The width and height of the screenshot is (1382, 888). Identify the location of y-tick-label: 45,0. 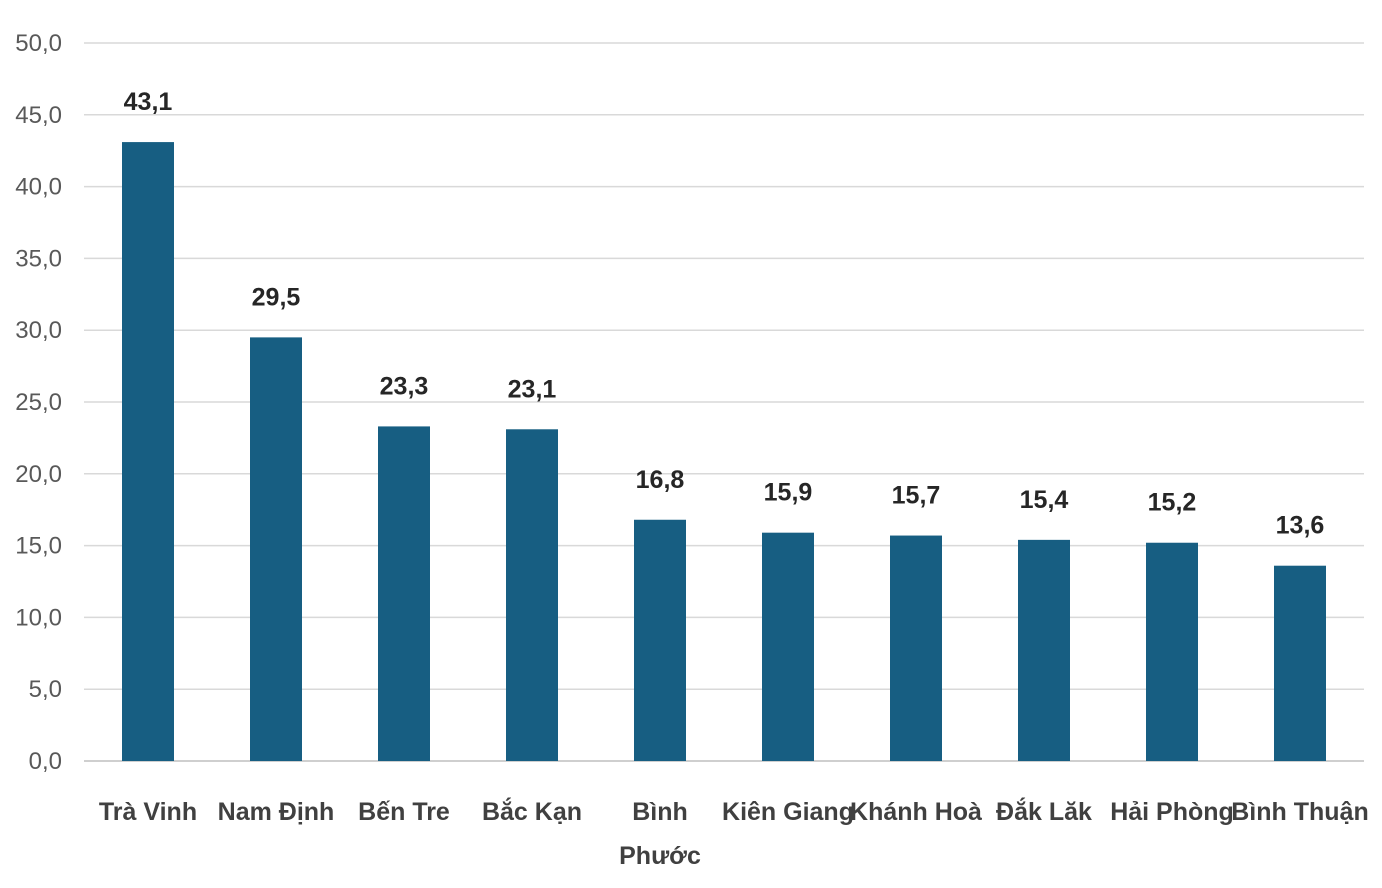
(38, 115).